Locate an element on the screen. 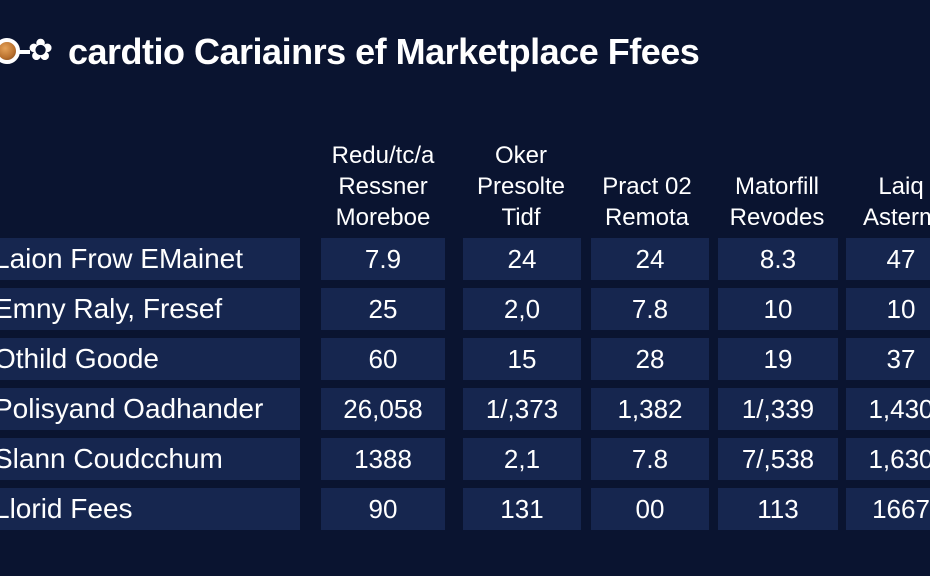 This screenshot has width=930, height=576. column-header-2: Oker Presolte Tidf is located at coordinates (521, 186).